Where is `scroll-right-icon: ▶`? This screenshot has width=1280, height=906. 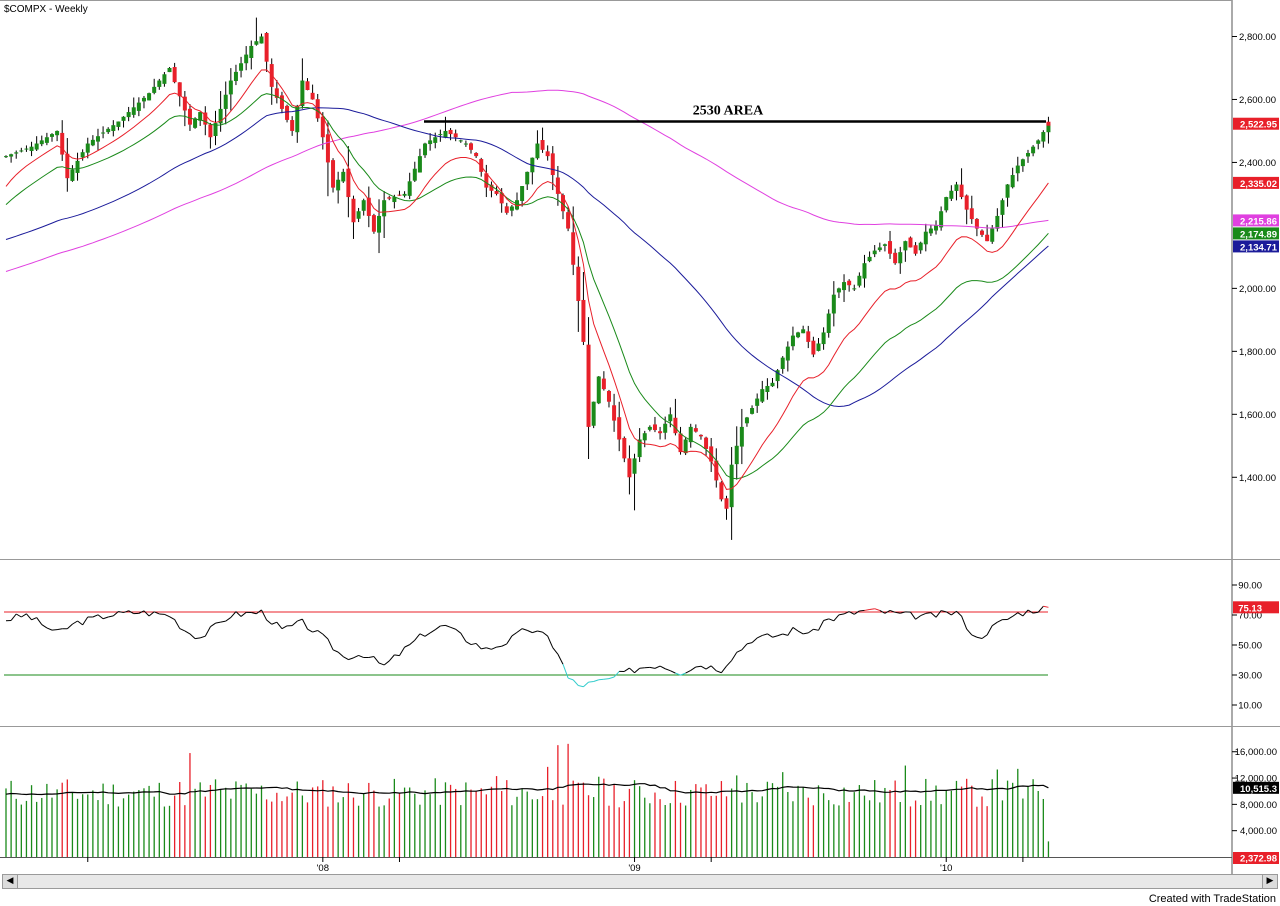 scroll-right-icon: ▶ is located at coordinates (1269, 881).